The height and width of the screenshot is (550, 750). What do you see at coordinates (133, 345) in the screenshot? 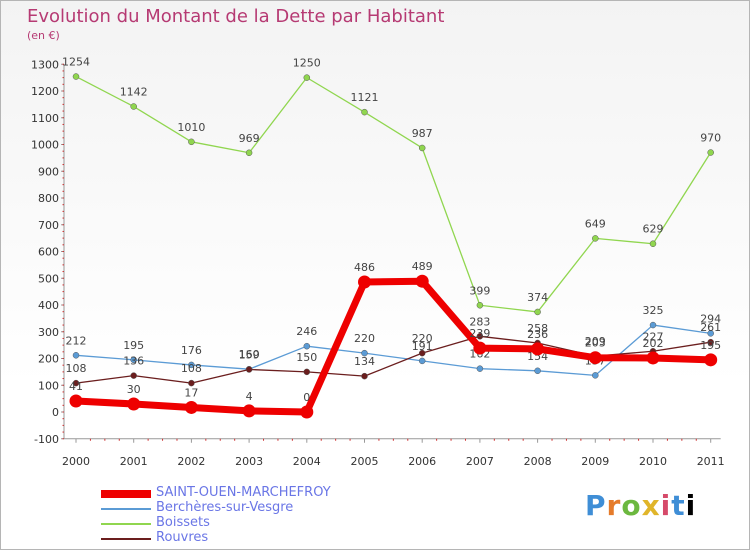
I see `data-label-berch-res-sur-vesgre: 195` at bounding box center [133, 345].